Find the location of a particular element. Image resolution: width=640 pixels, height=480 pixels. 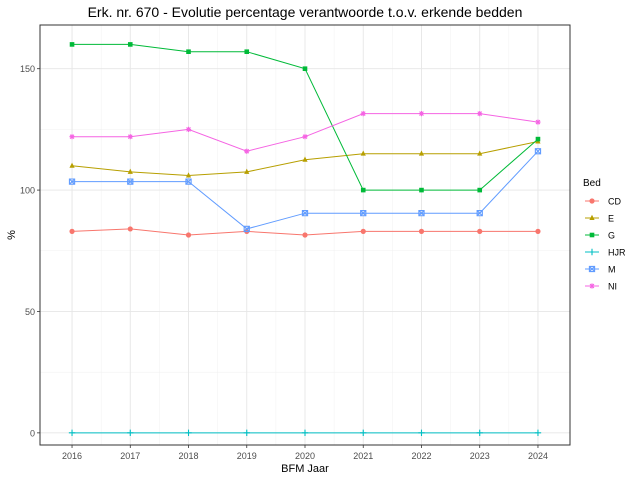

legend-label: G is located at coordinates (611, 236).